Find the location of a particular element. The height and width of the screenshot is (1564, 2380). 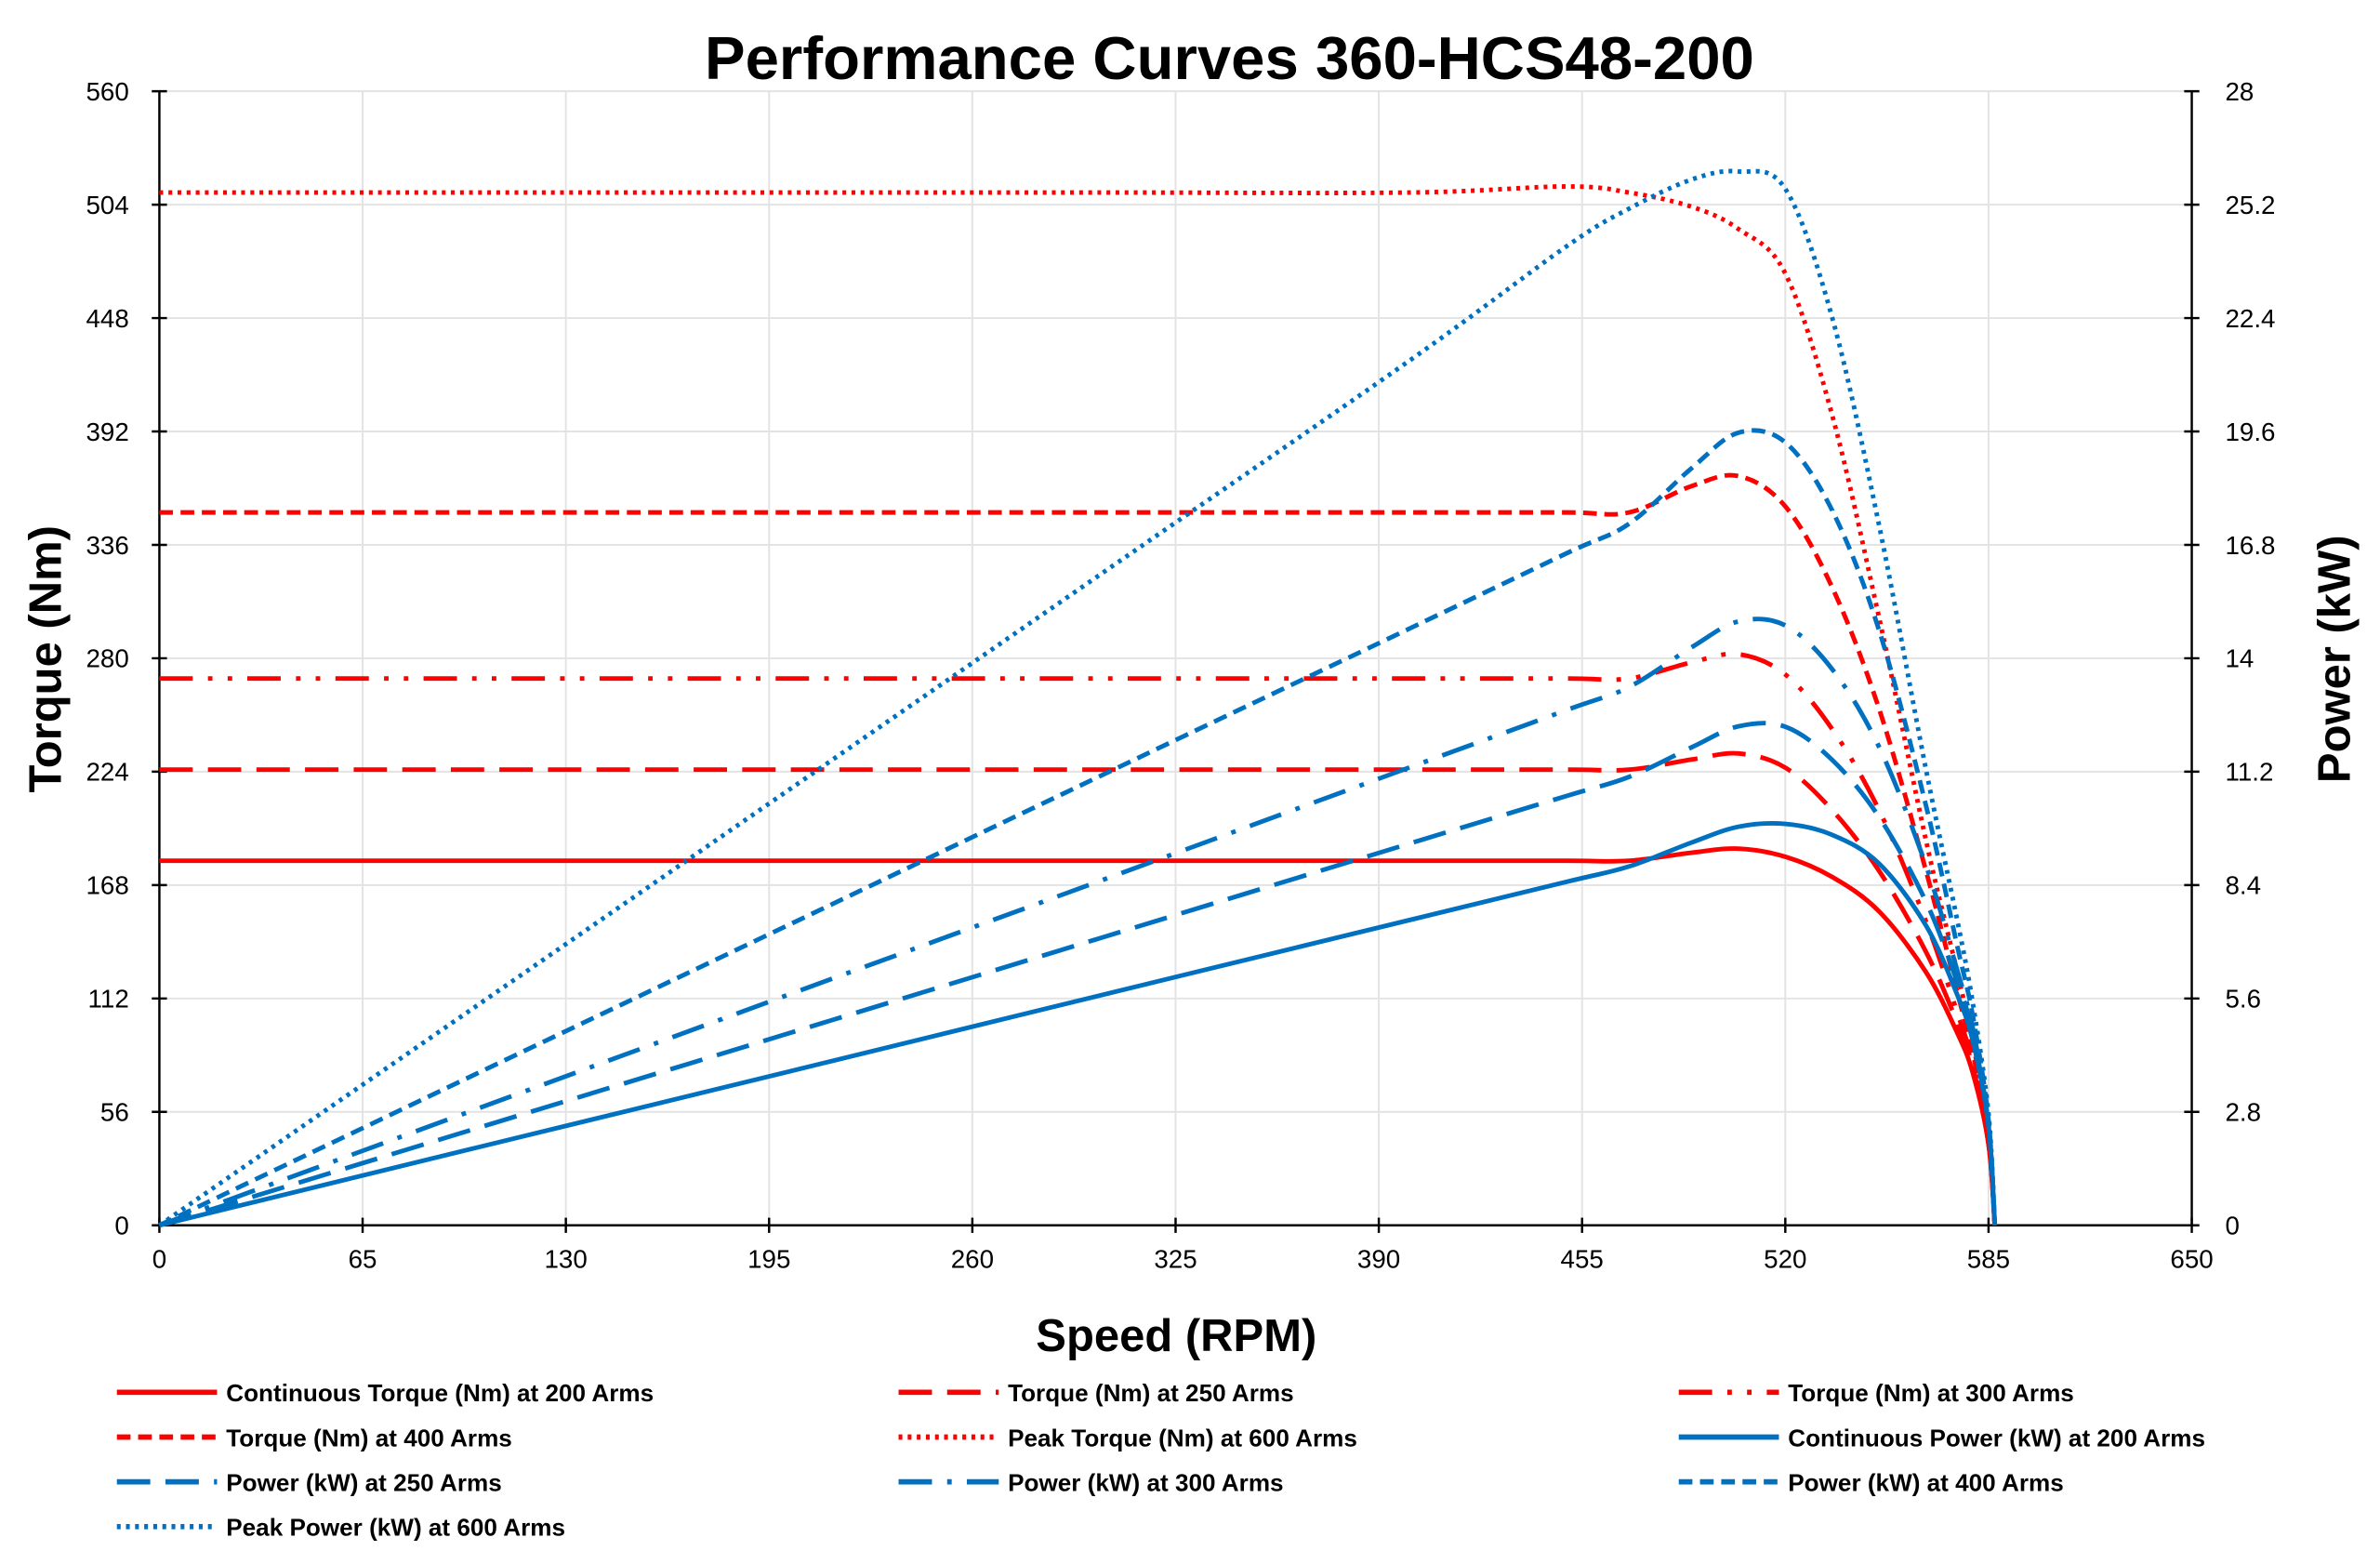

x-tick-label: 520 is located at coordinates (1785, 1259).